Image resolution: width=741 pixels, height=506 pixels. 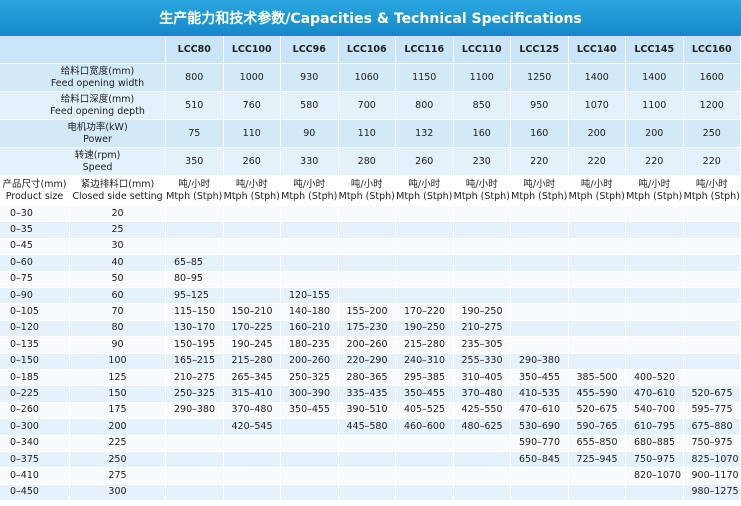 What do you see at coordinates (194, 105) in the screenshot?
I see `param-value-text: 510` at bounding box center [194, 105].